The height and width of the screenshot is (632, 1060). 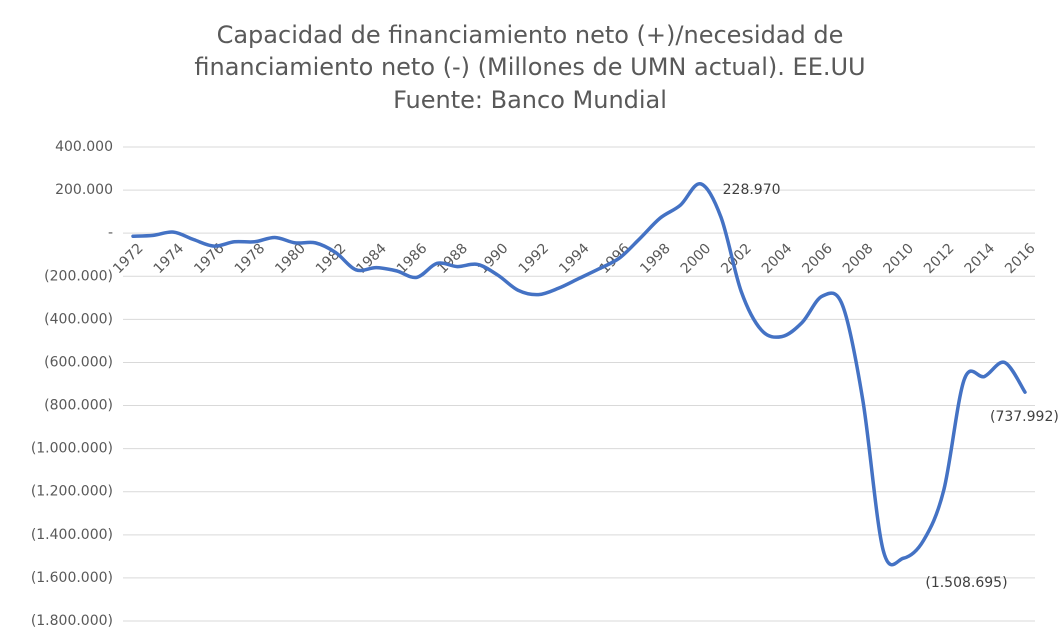 What do you see at coordinates (899, 259) in the screenshot?
I see `x-tick-label: 2010` at bounding box center [899, 259].